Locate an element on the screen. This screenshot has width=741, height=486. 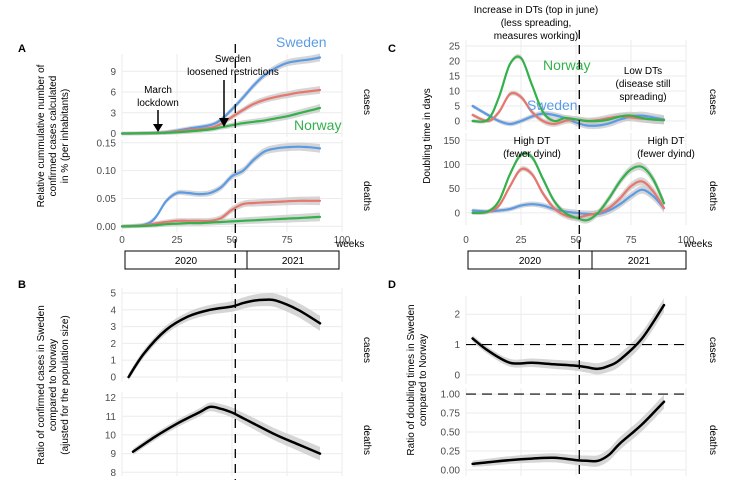
panel-c-cases-ytick-label: 20 is located at coordinates (455, 62).